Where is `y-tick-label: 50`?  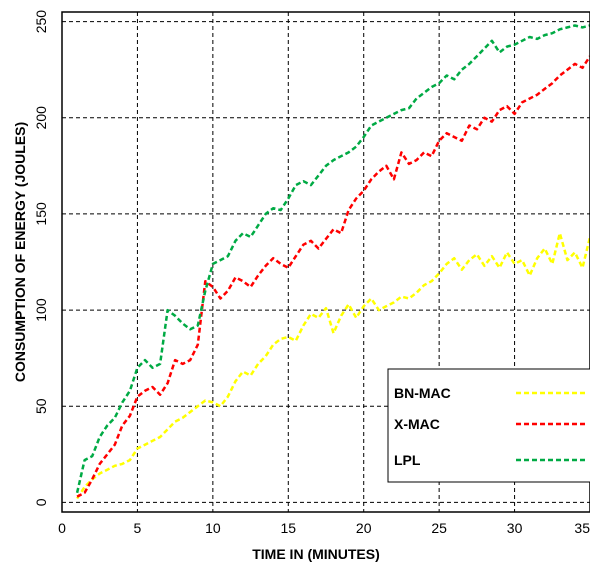
y-tick-label: 50 is located at coordinates (41, 406).